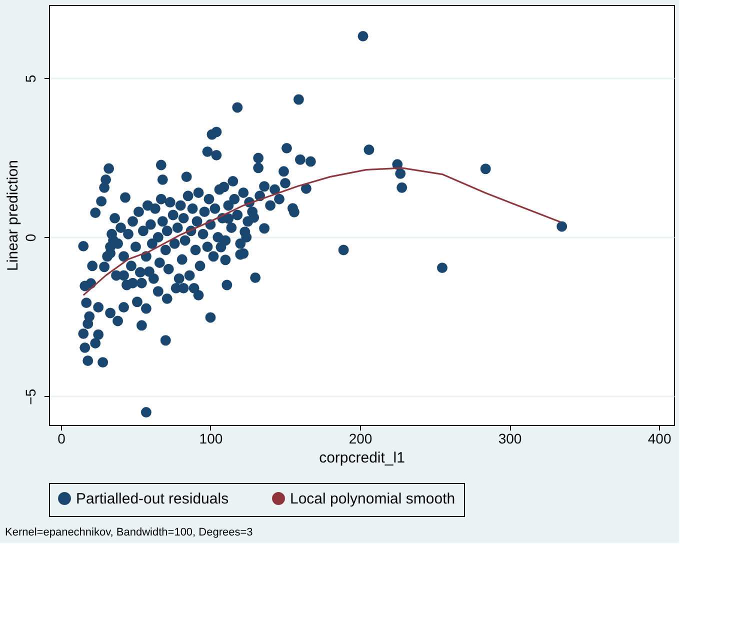  I want to click on y-axis-title: Linear prediction, so click(13, 215).